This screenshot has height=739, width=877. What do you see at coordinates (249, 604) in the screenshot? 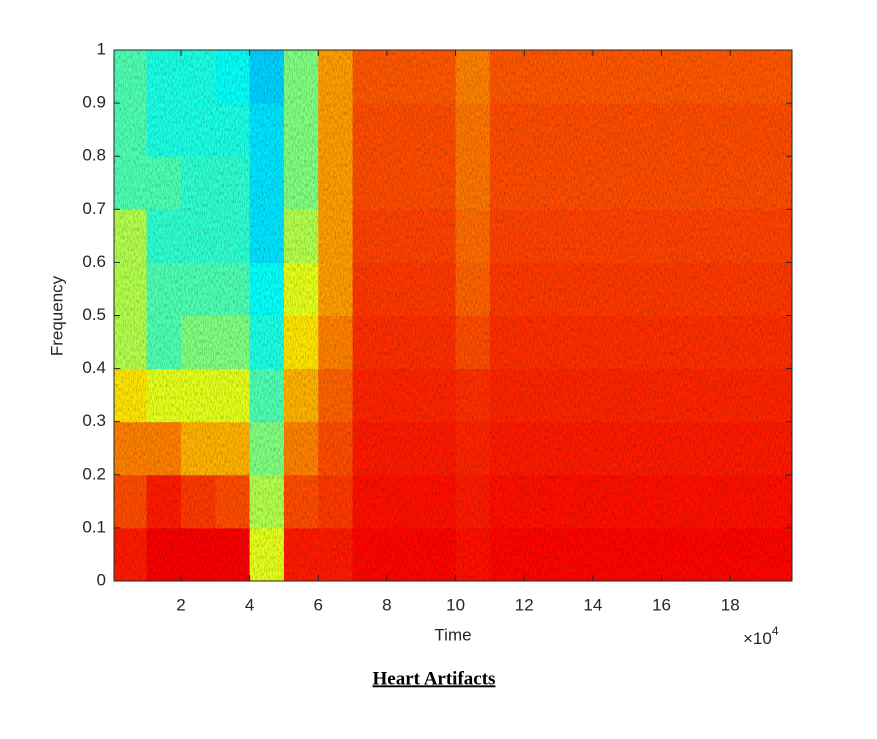
I see `x-tick-label: 4` at bounding box center [249, 604].